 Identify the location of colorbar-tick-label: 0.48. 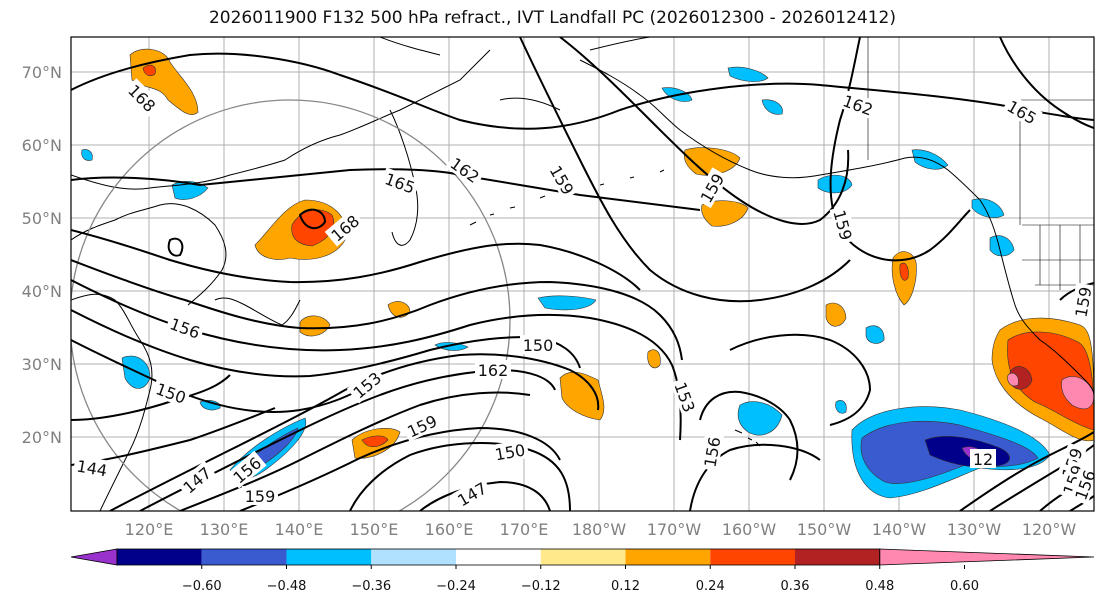
(879, 586).